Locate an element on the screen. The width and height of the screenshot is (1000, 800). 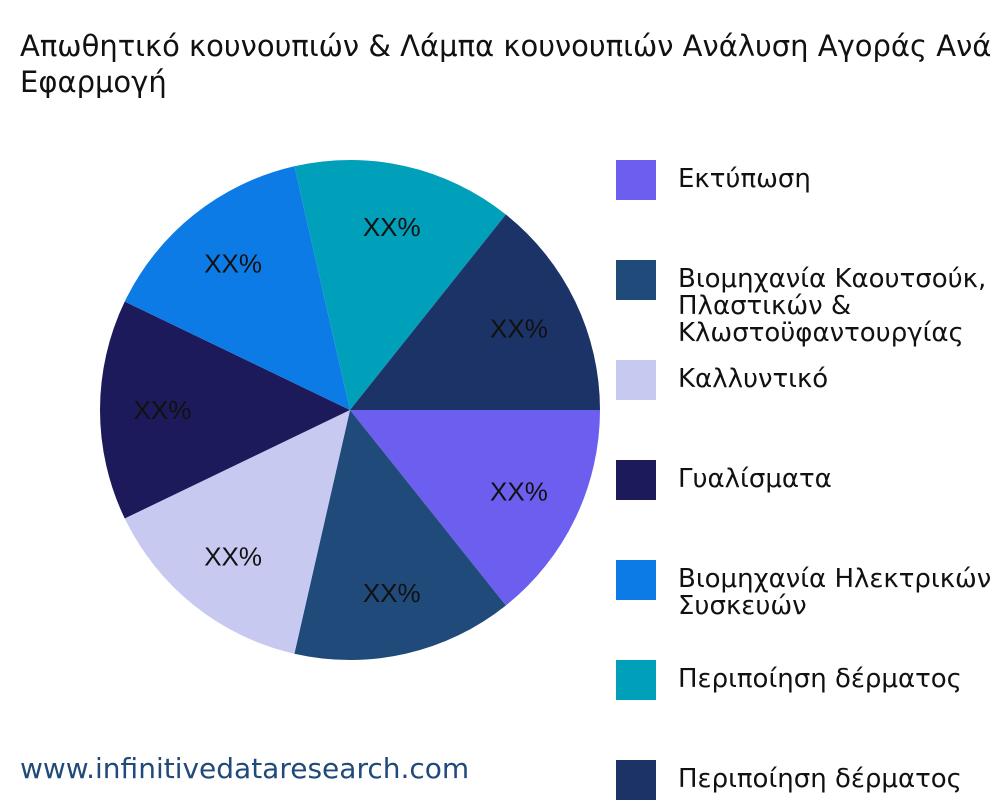
legend-item: Γυαλίσματα is located at coordinates (808, 480).